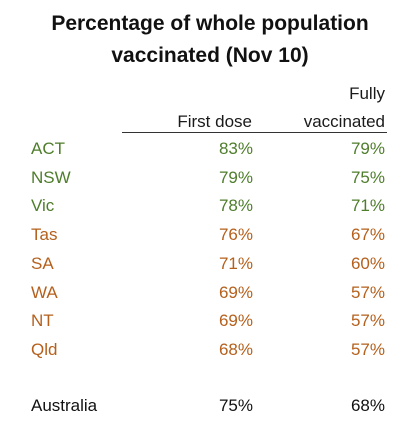 Image resolution: width=420 pixels, height=432 pixels. What do you see at coordinates (210, 149) in the screenshot?
I see `table-row: ACT 83% 79%` at bounding box center [210, 149].